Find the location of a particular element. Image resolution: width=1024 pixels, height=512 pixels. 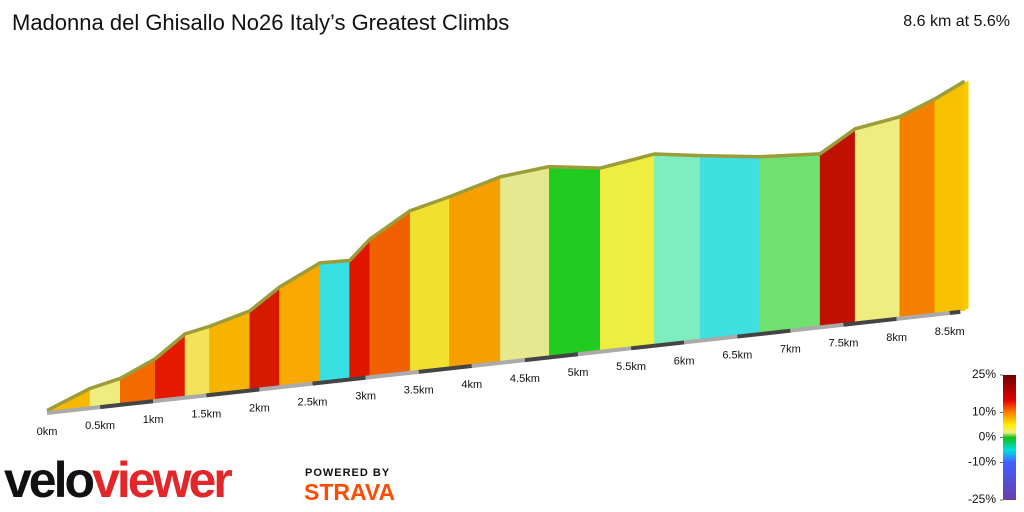

x-tick-label: 1.5km is located at coordinates (206, 414).